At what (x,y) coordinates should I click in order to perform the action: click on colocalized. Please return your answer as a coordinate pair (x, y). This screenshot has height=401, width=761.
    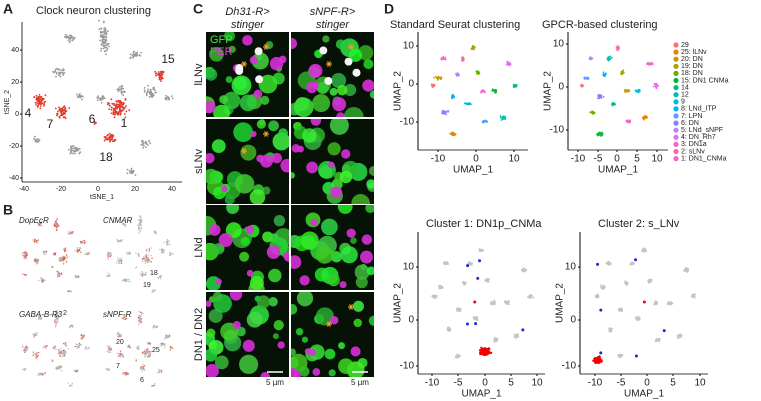
    Looking at the image, I should click on (328, 80).